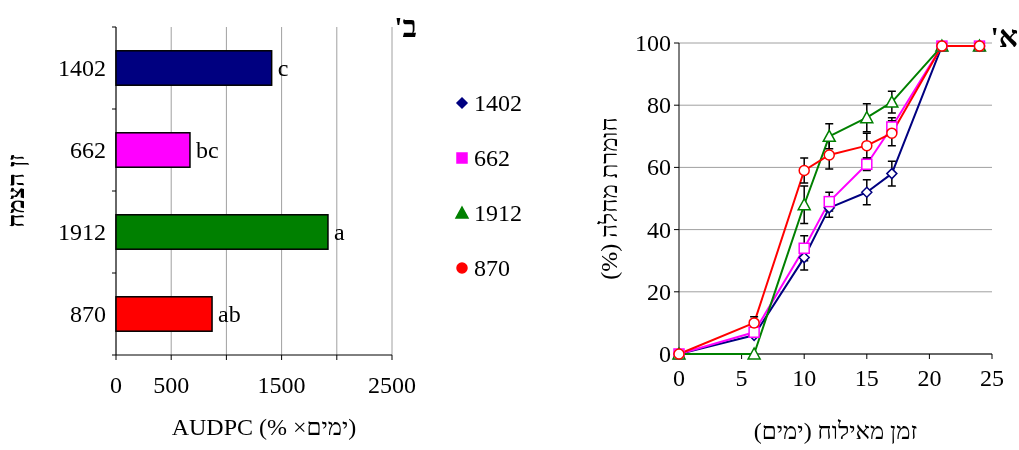  Describe the element at coordinates (171, 385) in the screenshot. I see `x-tick-label: 500` at that location.